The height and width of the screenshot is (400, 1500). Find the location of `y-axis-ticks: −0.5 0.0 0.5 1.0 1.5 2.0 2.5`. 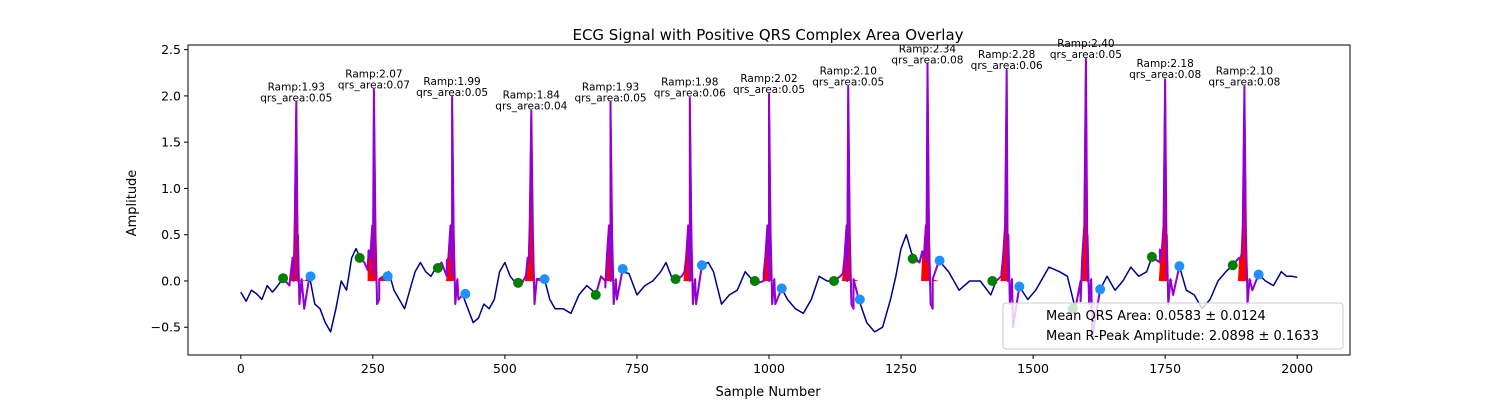

y-axis-ticks: −0.5 0.0 0.5 1.0 1.5 2.0 2.5 is located at coordinates (169, 188).